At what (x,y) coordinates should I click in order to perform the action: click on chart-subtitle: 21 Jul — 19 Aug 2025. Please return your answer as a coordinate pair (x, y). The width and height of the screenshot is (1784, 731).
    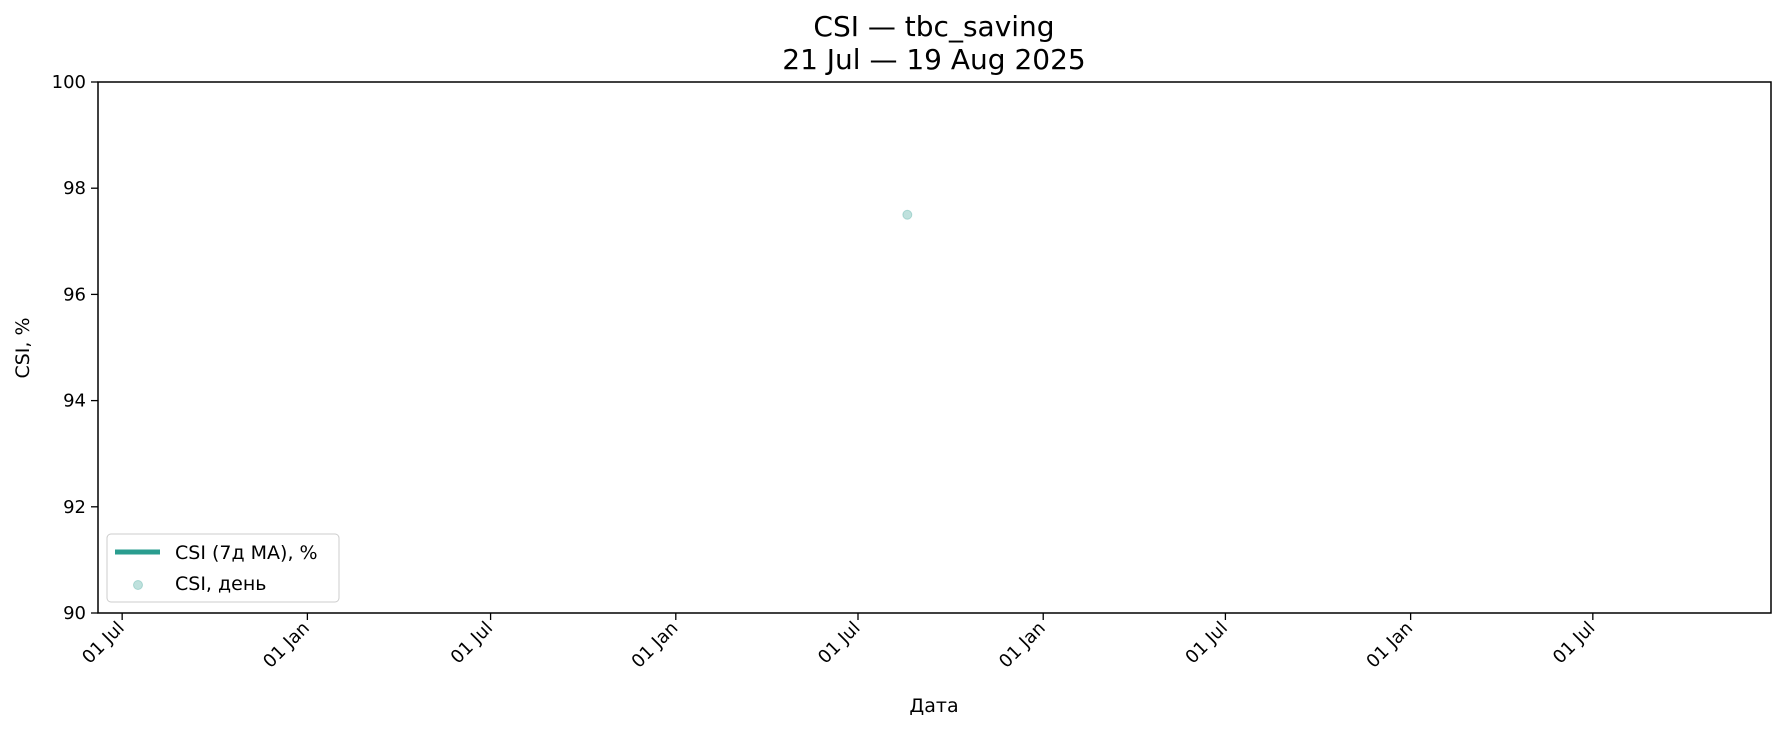
    Looking at the image, I should click on (933, 59).